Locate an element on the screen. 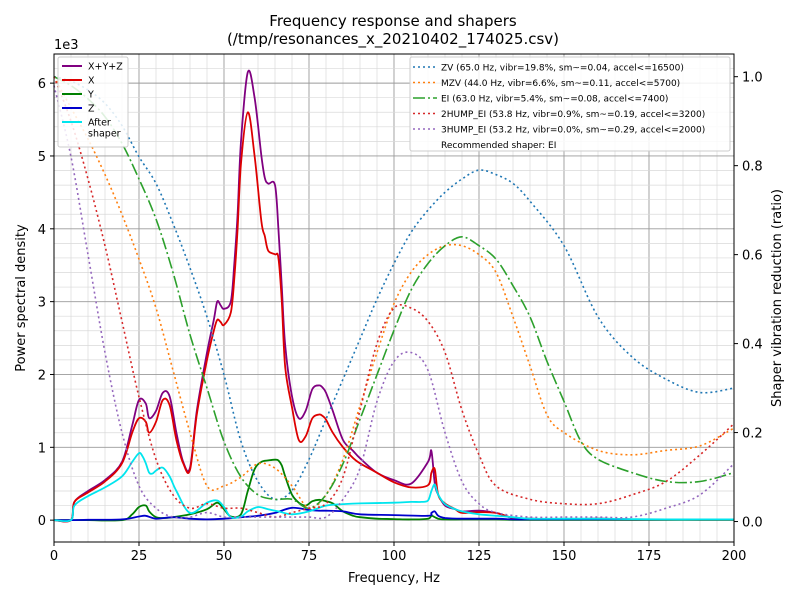 This screenshot has height=600, width=800. x-tick-label: 25 is located at coordinates (139, 556).